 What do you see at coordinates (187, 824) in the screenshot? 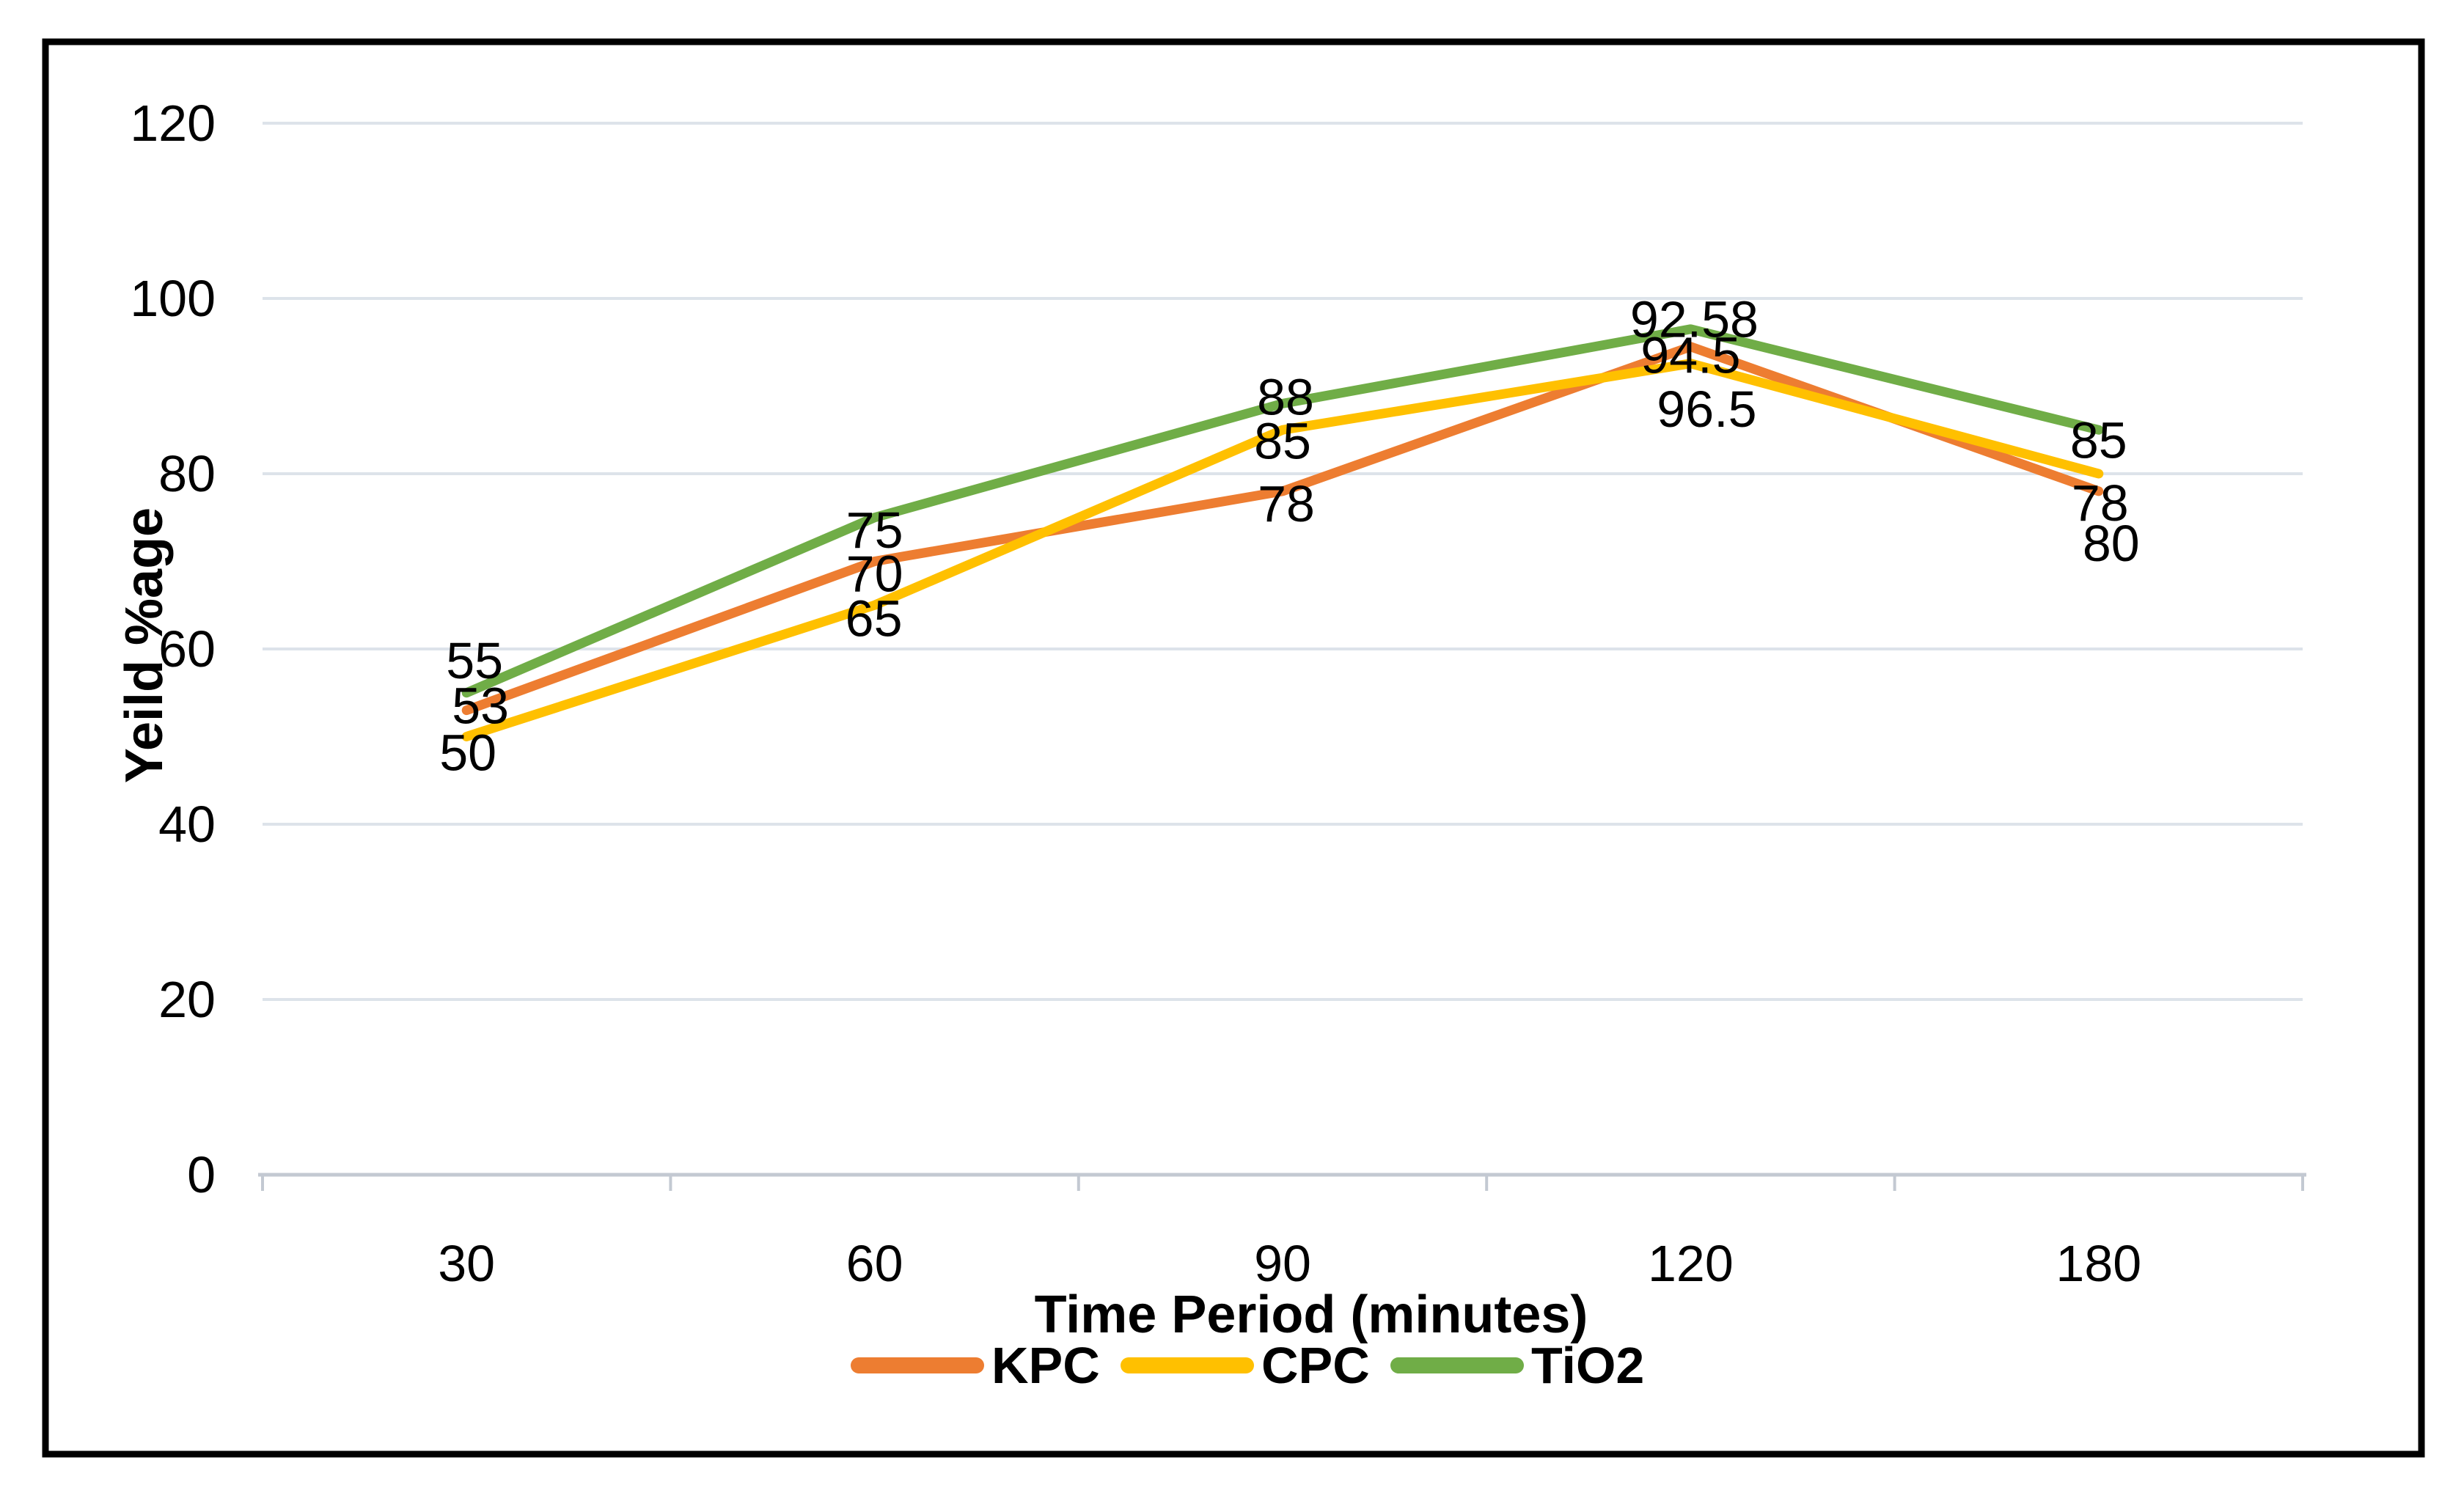
I see `y-tick-label: 40` at bounding box center [187, 824].